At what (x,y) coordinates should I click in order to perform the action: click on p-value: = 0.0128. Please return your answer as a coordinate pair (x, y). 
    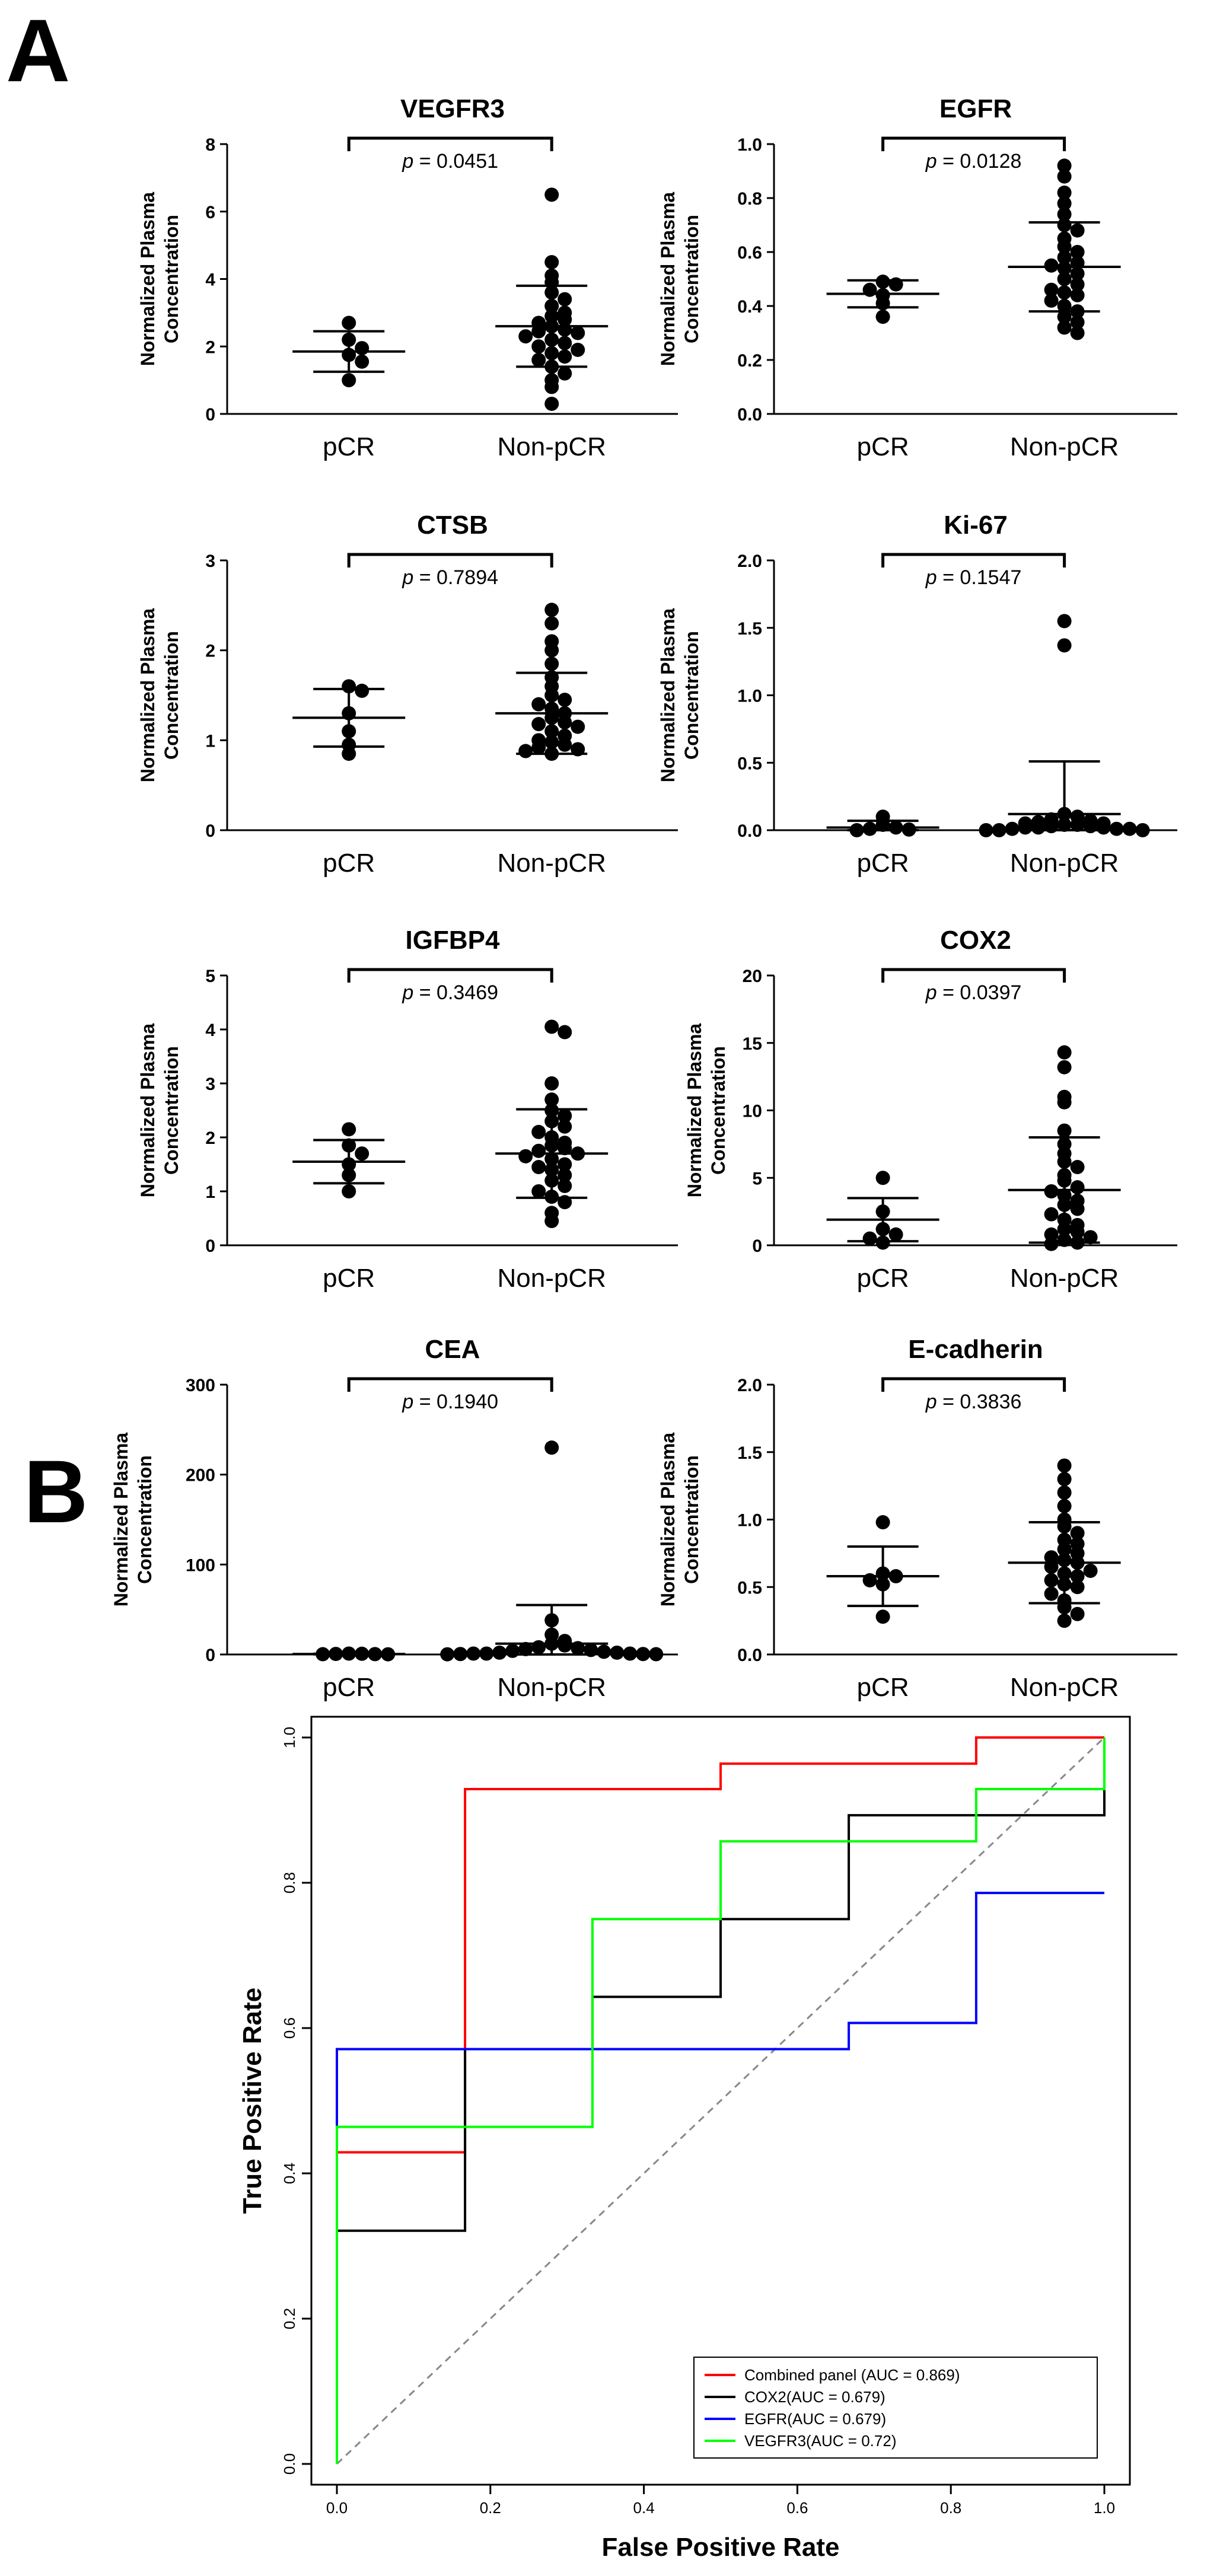
    Looking at the image, I should click on (980, 162).